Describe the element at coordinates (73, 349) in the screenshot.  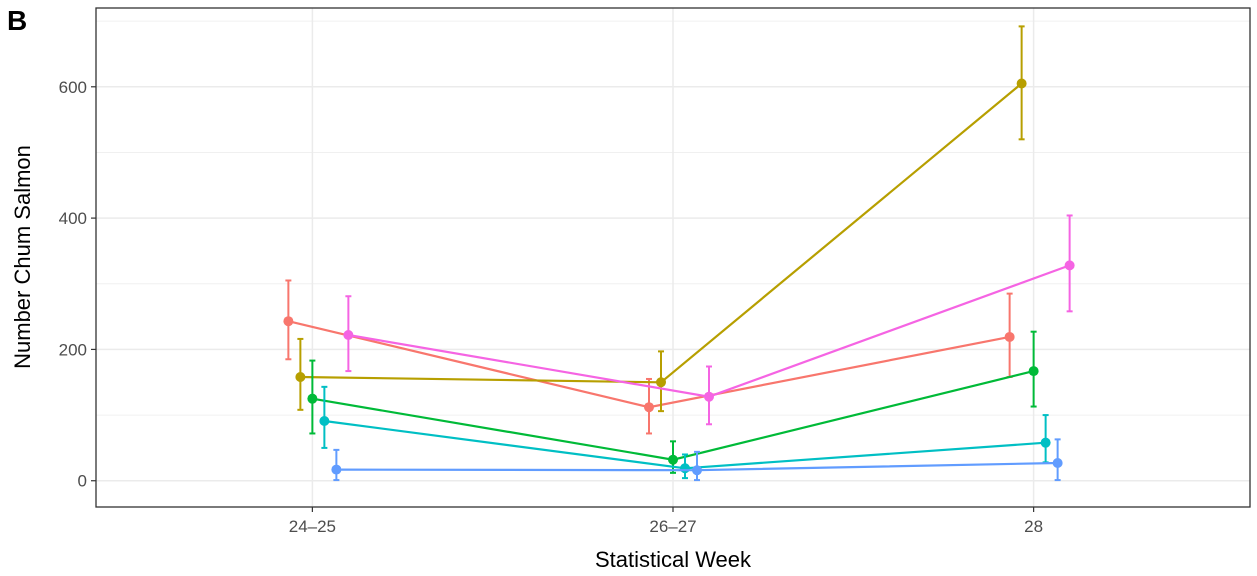
I see `y-tick-label: 200` at that location.